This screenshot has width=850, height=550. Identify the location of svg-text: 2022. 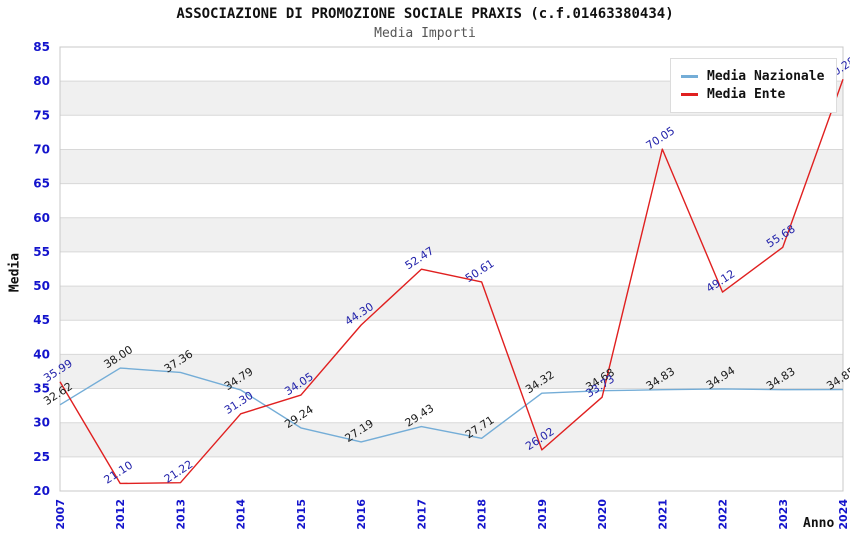
(723, 514).